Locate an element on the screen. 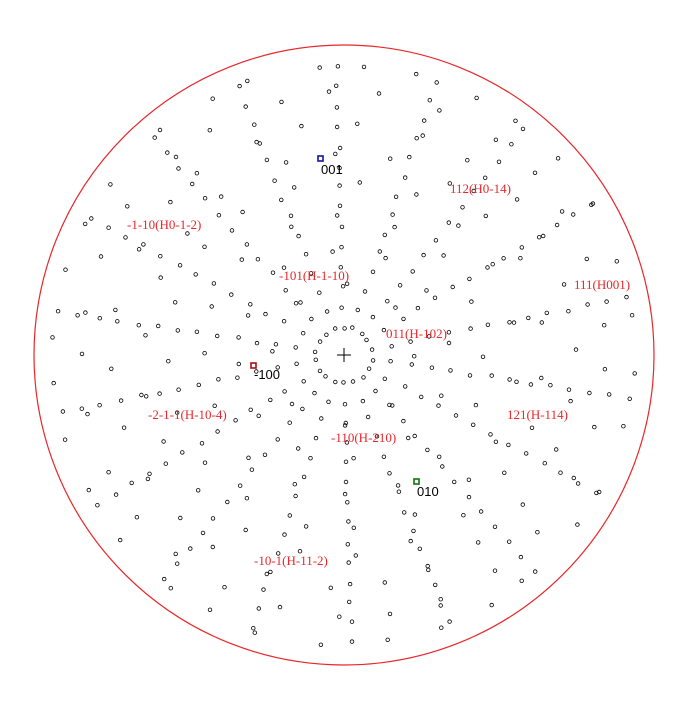 This screenshot has height=711, width=694. axis-label-001: 001 is located at coordinates (332, 169).